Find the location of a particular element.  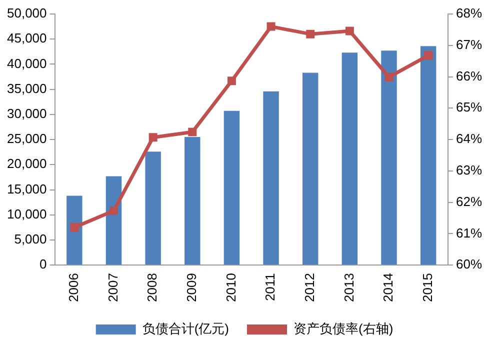

y-tick-label: 40,000 is located at coordinates (26, 63).